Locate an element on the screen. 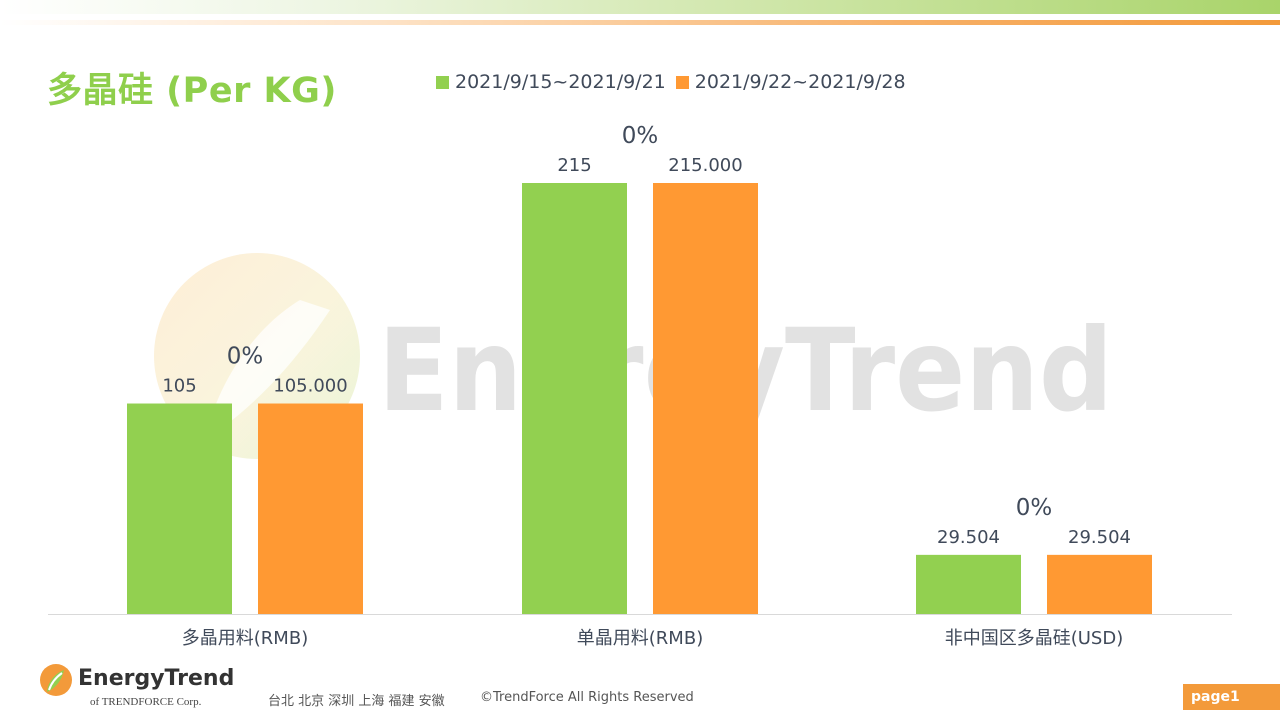  data-label-series-2-cat-1: 105.000 is located at coordinates (310, 386).